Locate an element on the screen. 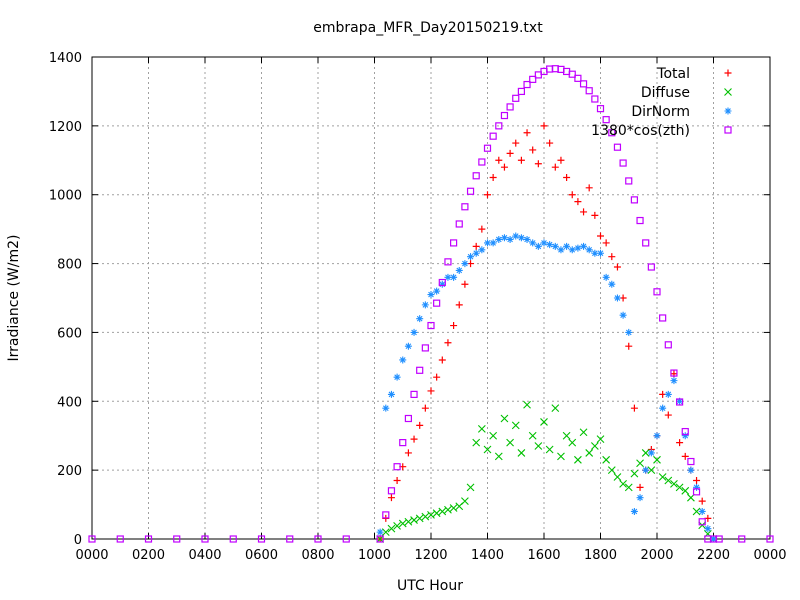 This screenshot has width=800, height=600. y-tick-label: 1200 is located at coordinates (65, 127).